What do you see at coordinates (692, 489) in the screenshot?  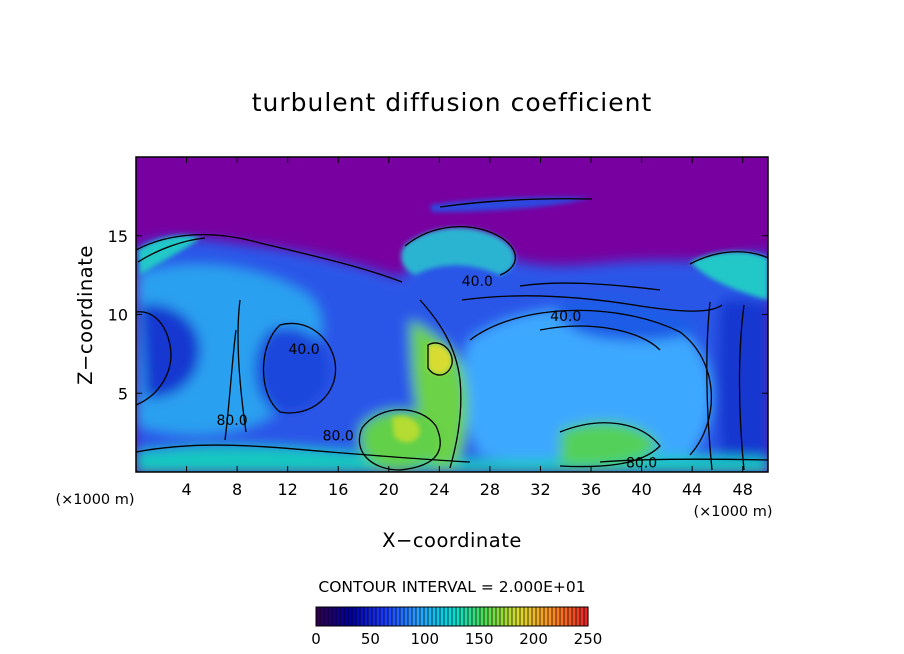 I see `x-tick-label: 44` at bounding box center [692, 489].